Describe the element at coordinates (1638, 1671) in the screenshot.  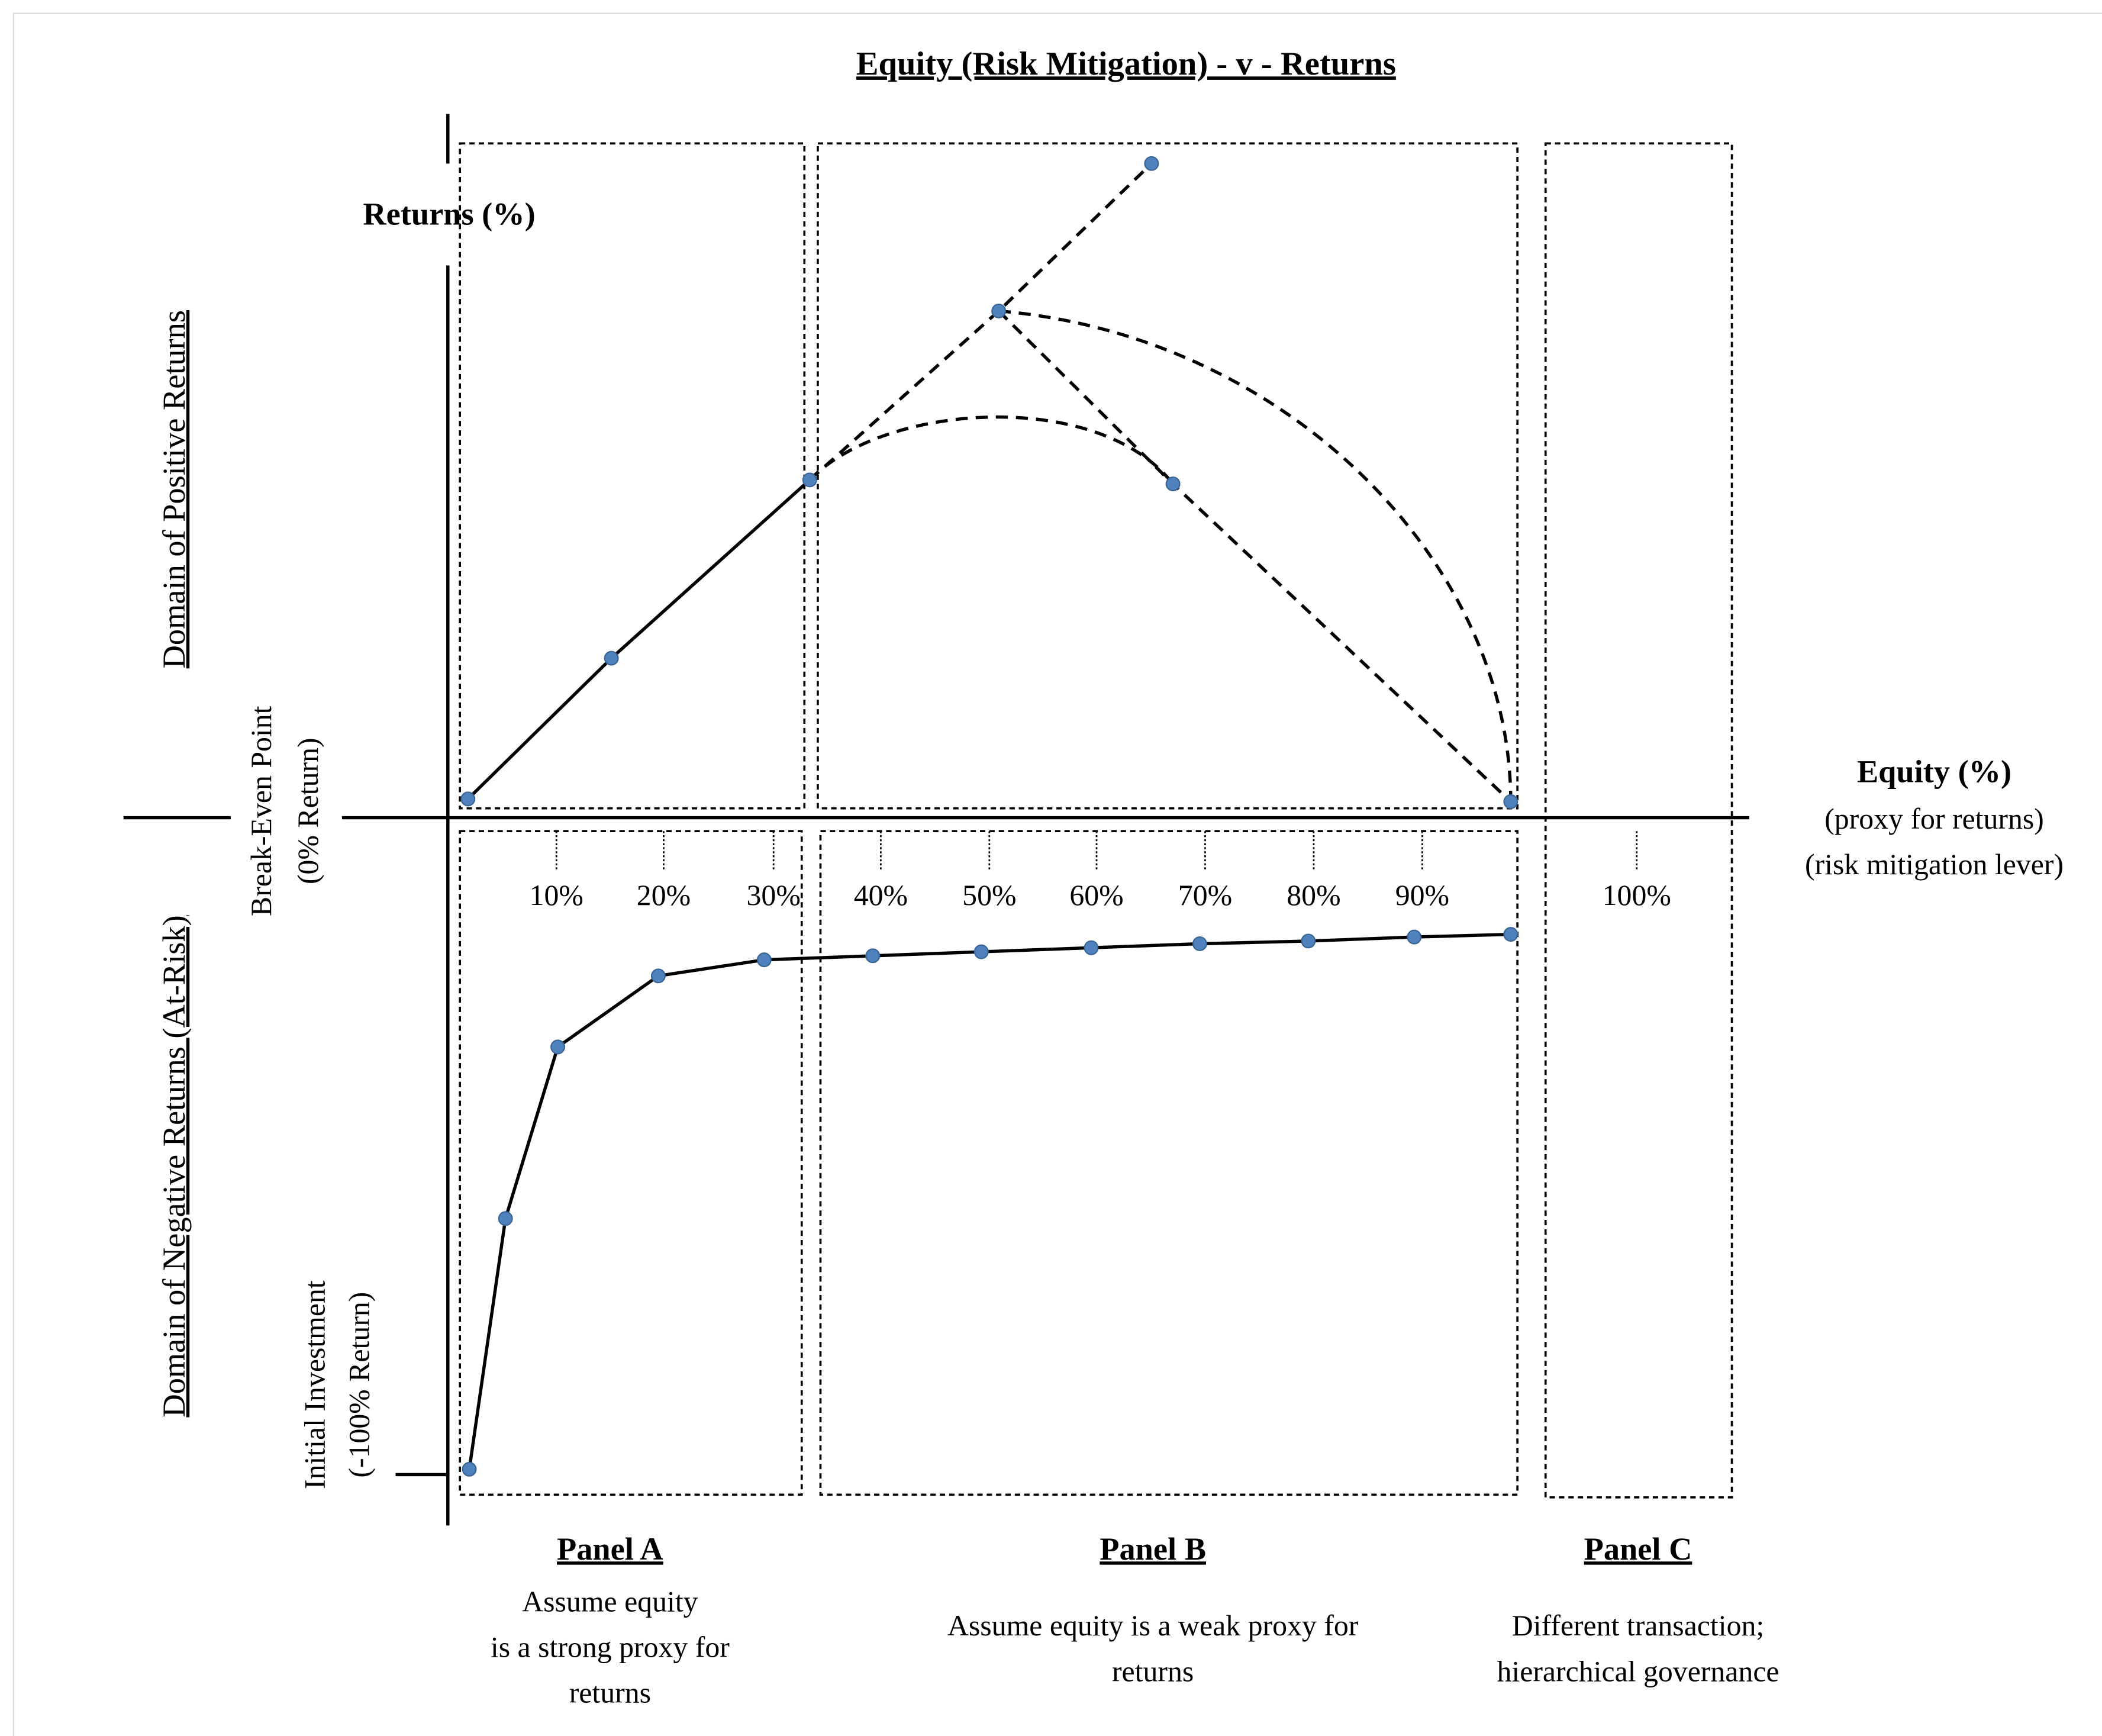
I see `panel-description: hierarchical governance` at that location.